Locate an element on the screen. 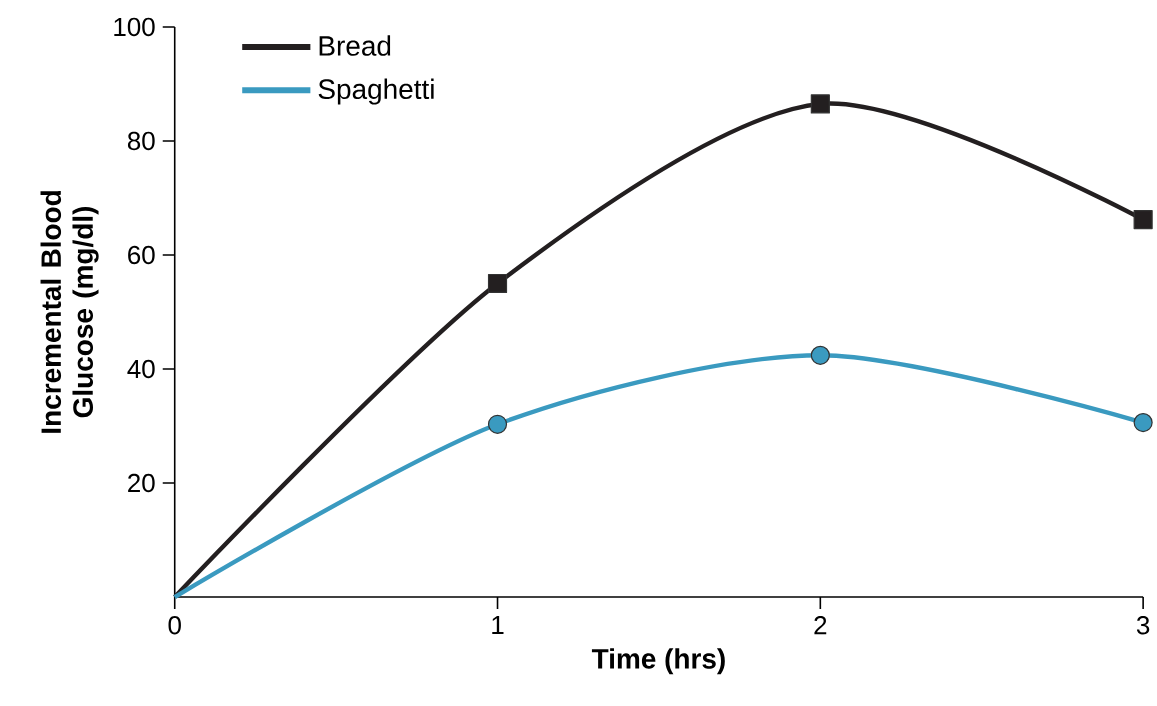  y-tick-label: 60 is located at coordinates (141, 255).